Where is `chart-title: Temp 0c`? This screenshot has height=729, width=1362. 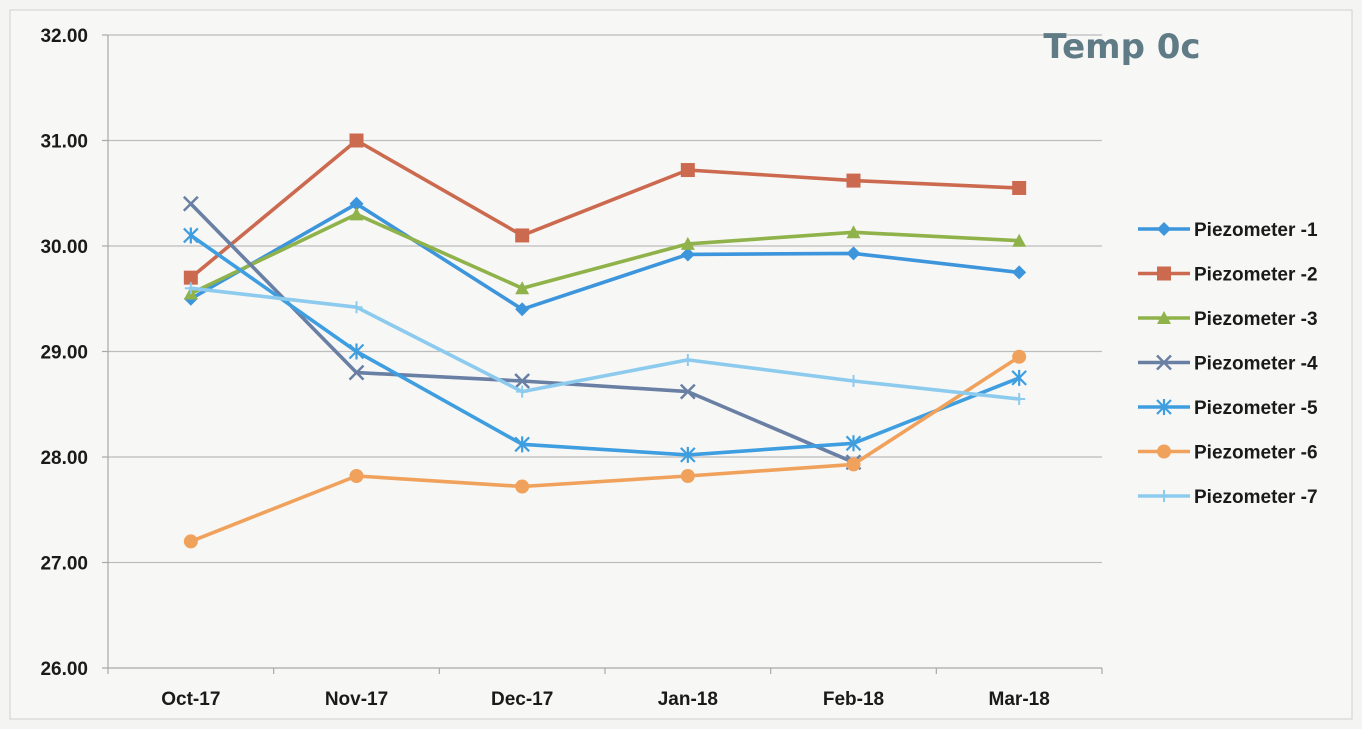 chart-title: Temp 0c is located at coordinates (1121, 47).